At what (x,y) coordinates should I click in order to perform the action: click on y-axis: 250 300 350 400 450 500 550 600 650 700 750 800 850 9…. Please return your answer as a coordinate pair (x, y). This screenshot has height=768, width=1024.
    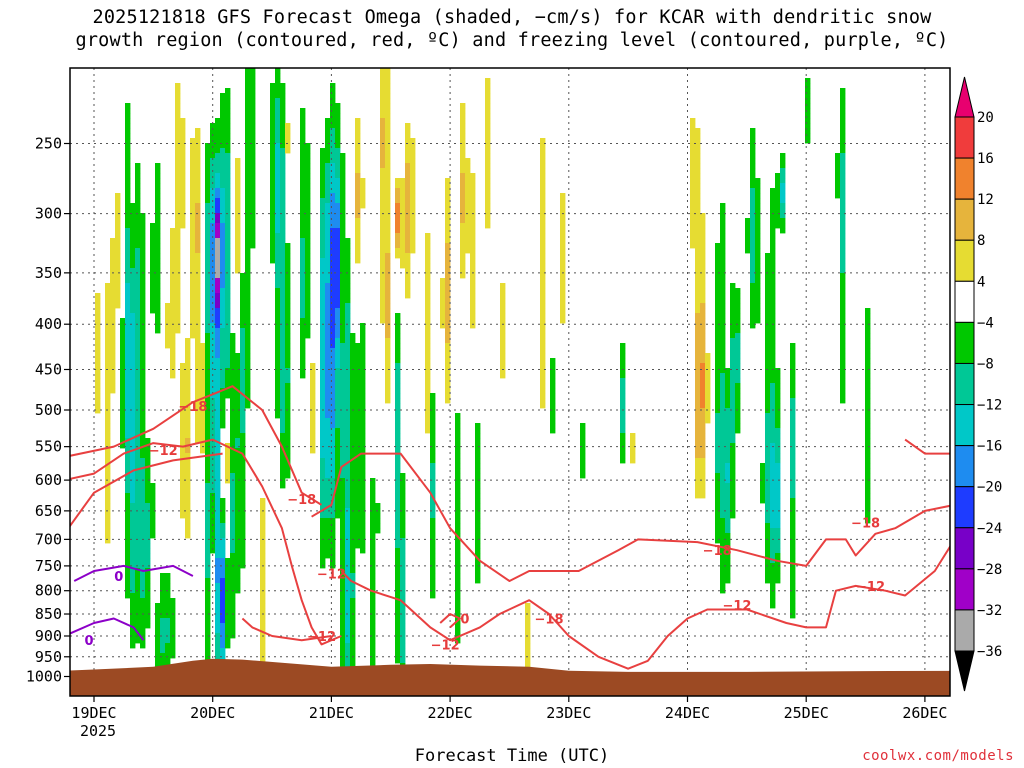
    Looking at the image, I should click on (48, 410).